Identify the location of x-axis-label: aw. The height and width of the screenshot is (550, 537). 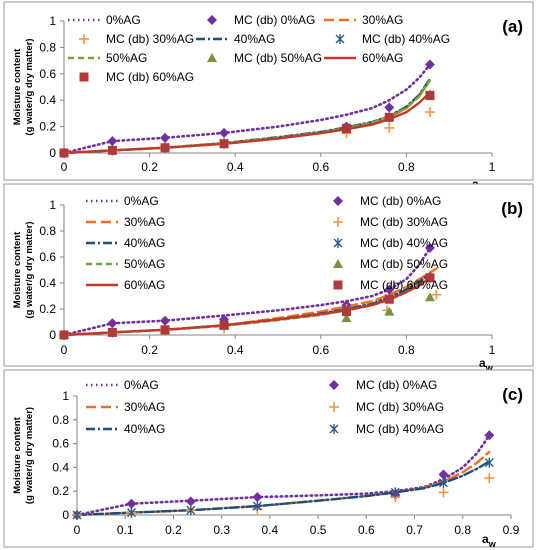
(486, 364).